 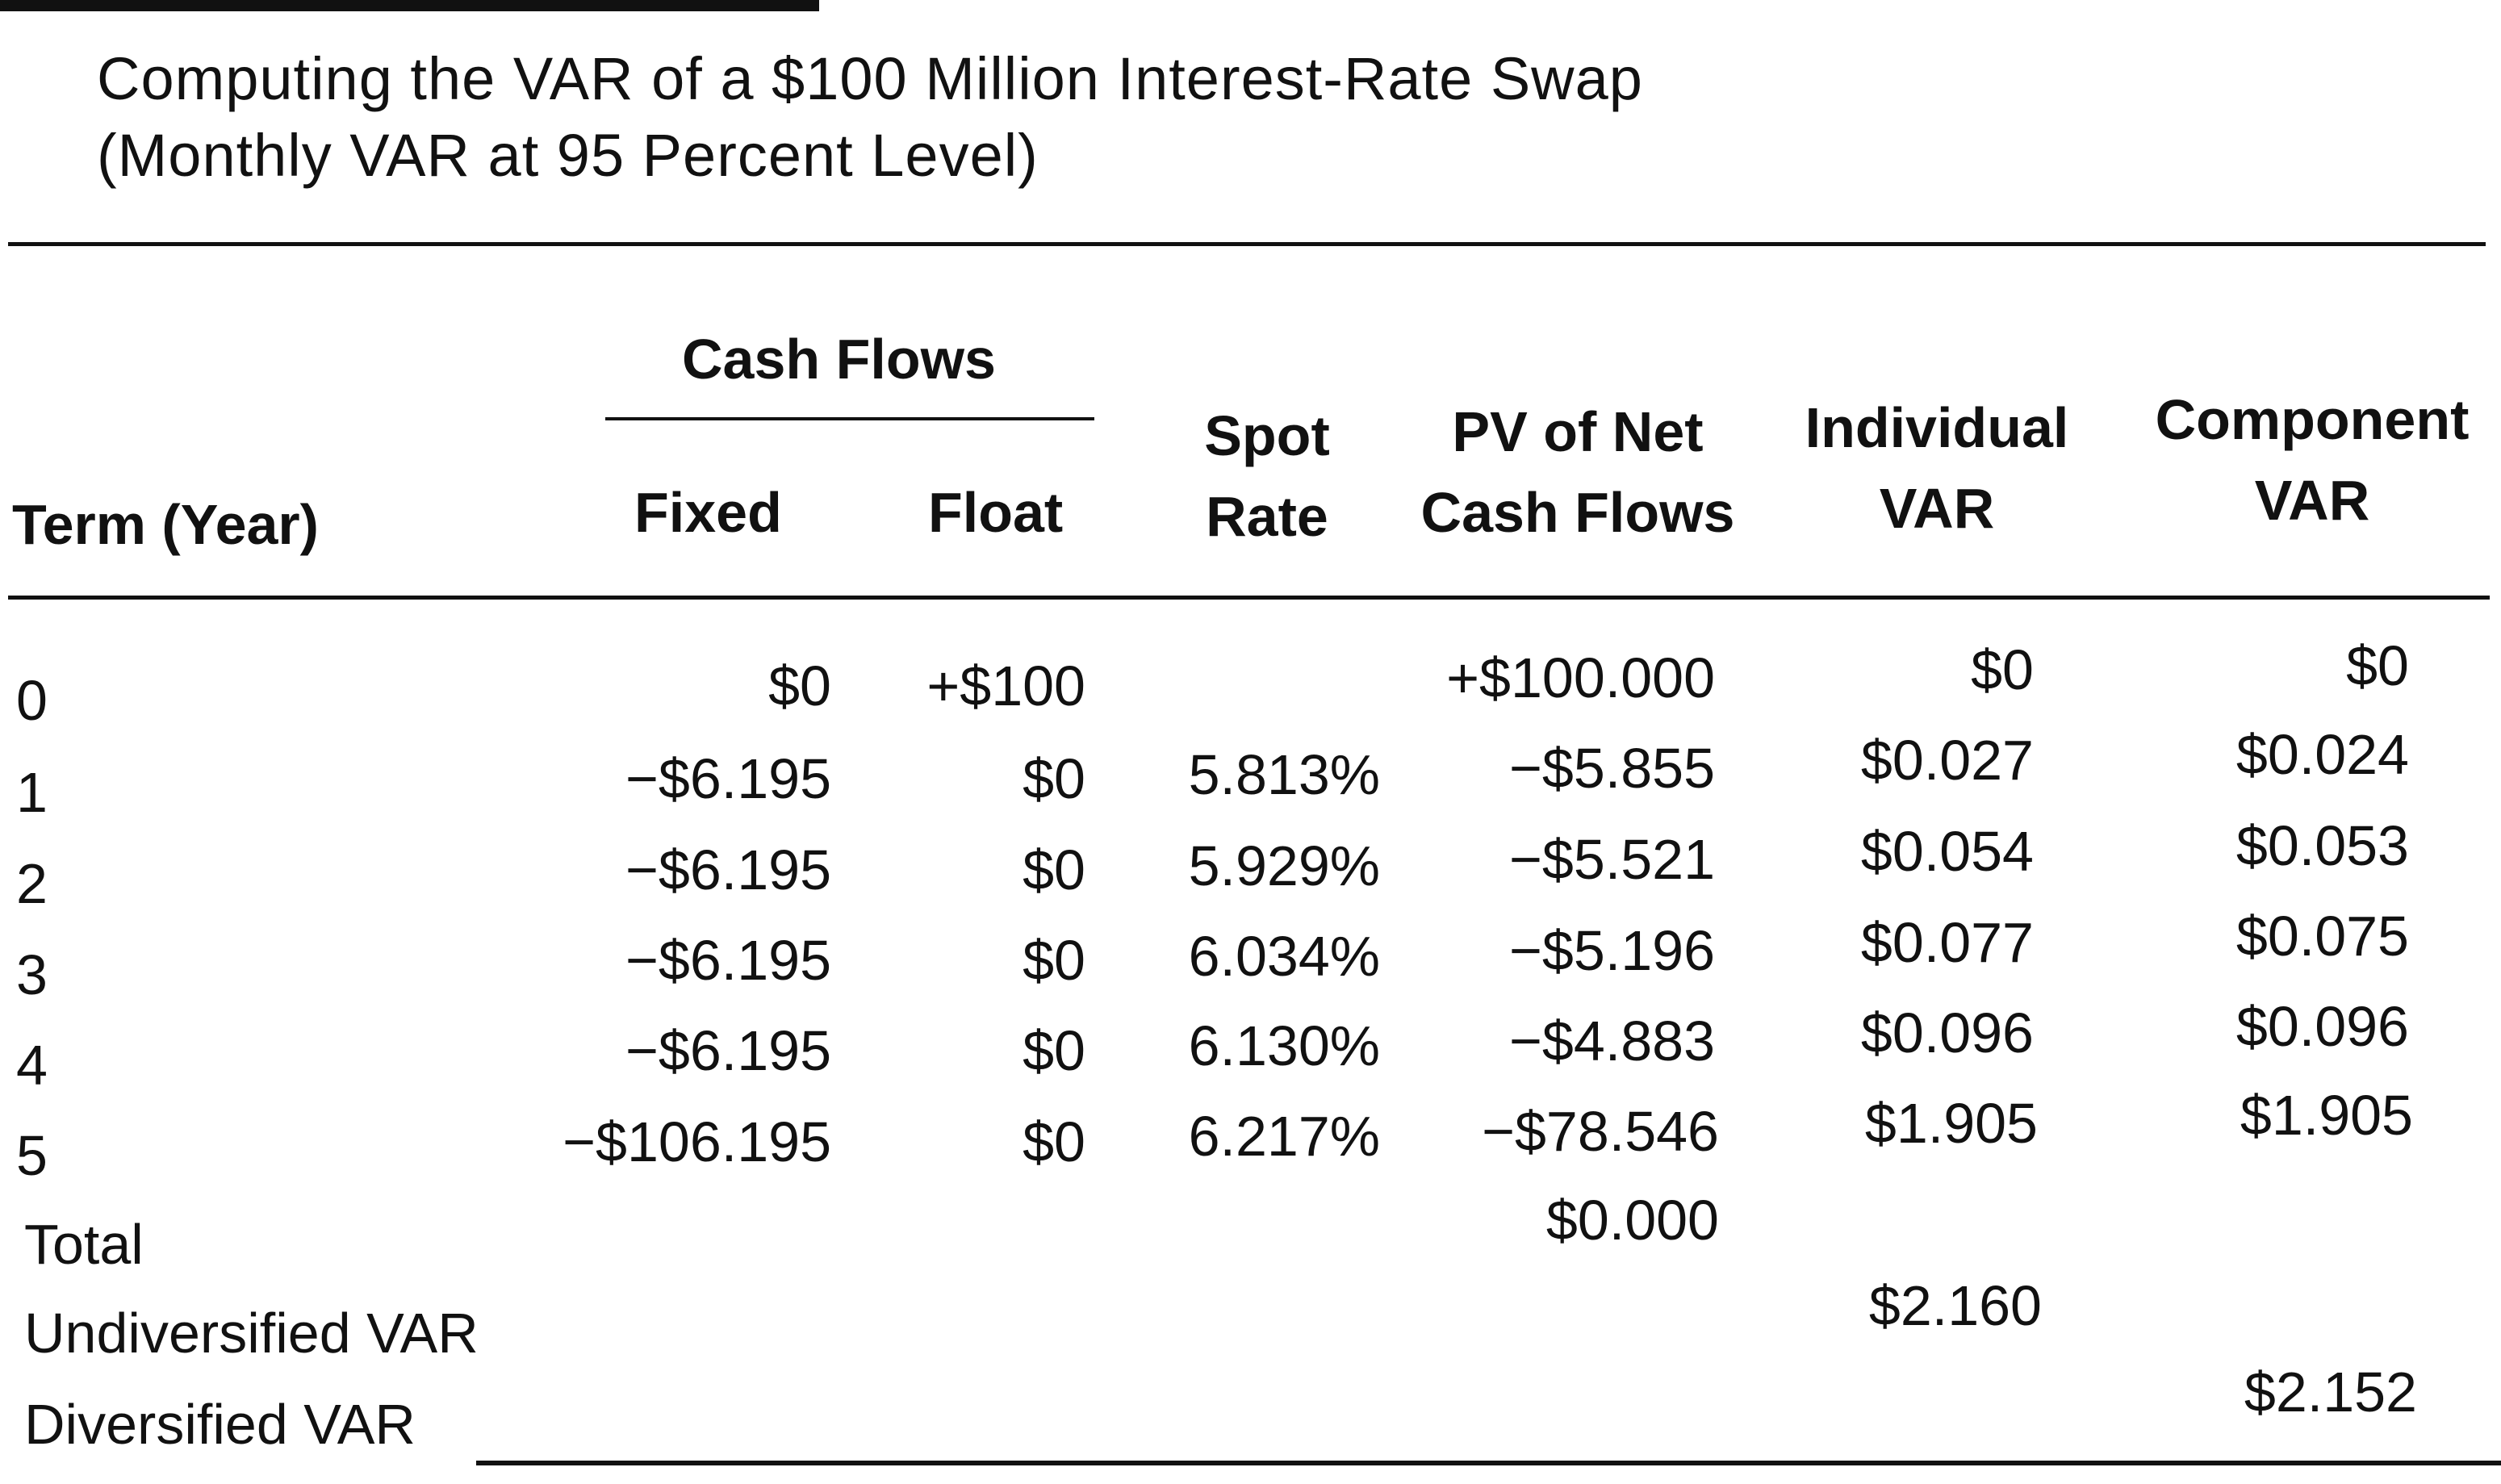 What do you see at coordinates (2327, 1115) in the screenshot?
I see `row5-component-var: $1.905` at bounding box center [2327, 1115].